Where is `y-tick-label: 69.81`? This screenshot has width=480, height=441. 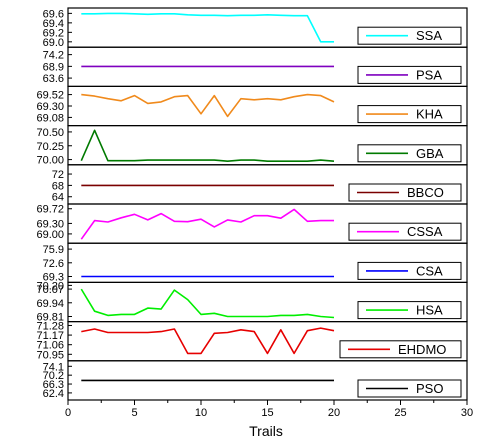
y-tick-label: 69.81 is located at coordinates (50, 317).